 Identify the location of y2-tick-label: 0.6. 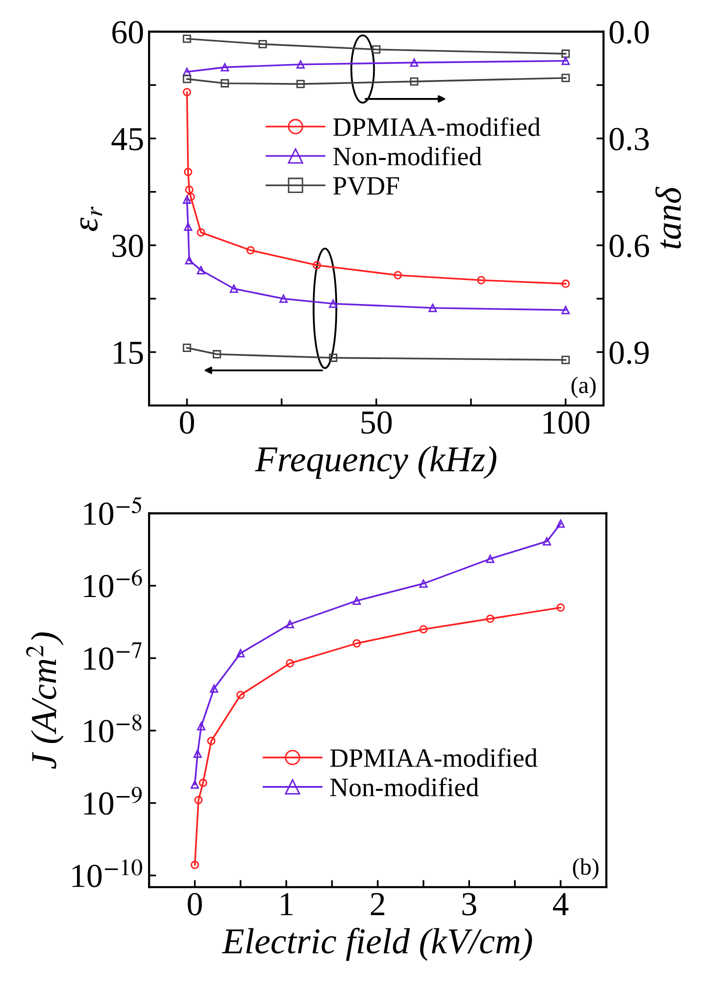
(630, 246).